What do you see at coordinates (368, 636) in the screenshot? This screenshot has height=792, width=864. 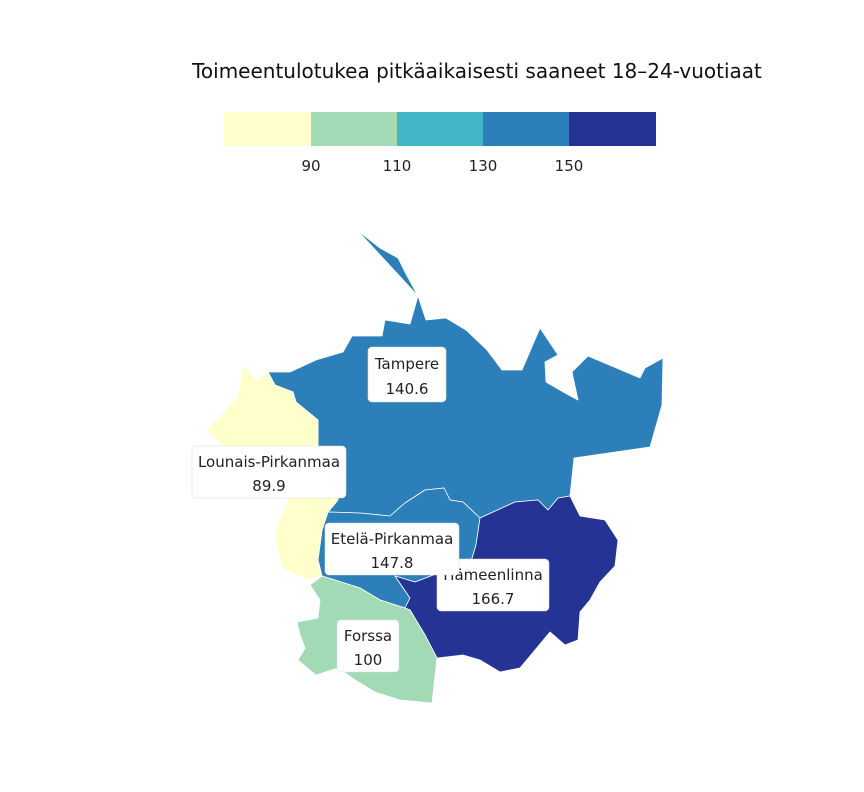 I see `region-name: Forssa` at bounding box center [368, 636].